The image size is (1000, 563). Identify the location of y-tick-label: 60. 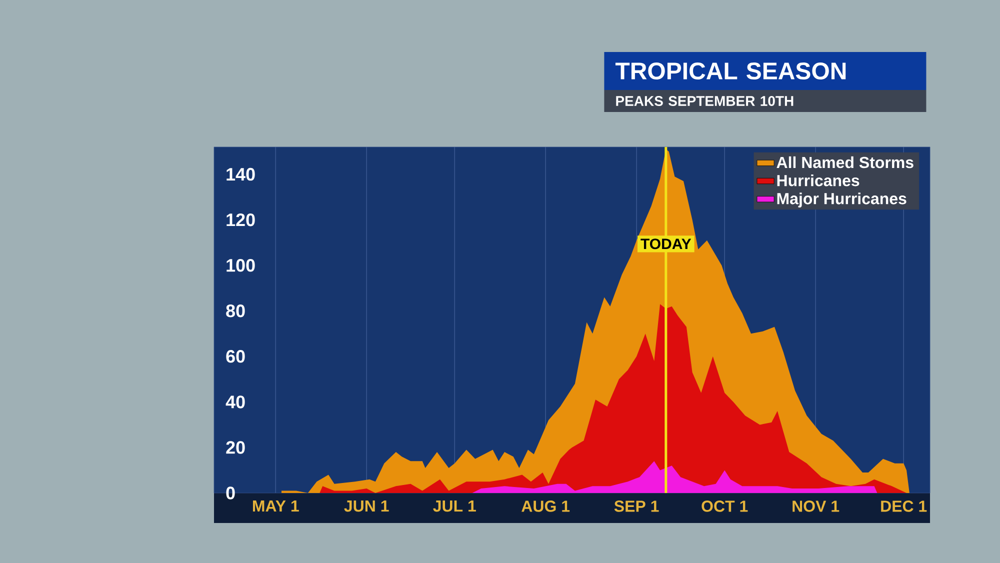
(235, 356).